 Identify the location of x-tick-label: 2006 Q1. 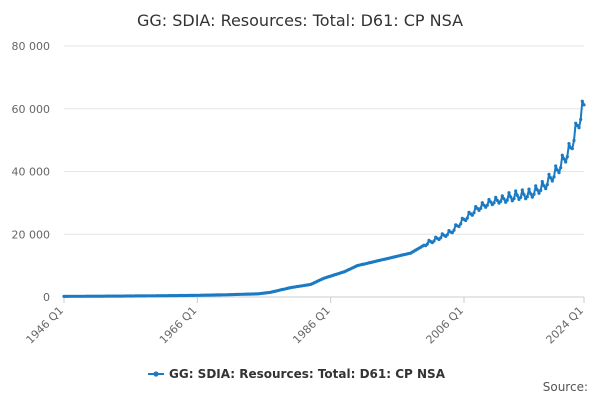
(445, 325).